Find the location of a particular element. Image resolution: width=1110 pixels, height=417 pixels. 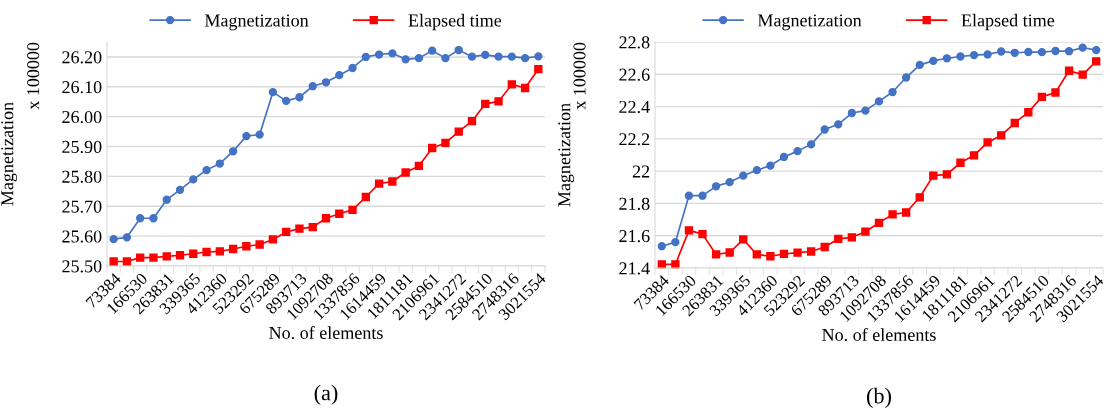

y-tick-label: 21.4 is located at coordinates (634, 268).